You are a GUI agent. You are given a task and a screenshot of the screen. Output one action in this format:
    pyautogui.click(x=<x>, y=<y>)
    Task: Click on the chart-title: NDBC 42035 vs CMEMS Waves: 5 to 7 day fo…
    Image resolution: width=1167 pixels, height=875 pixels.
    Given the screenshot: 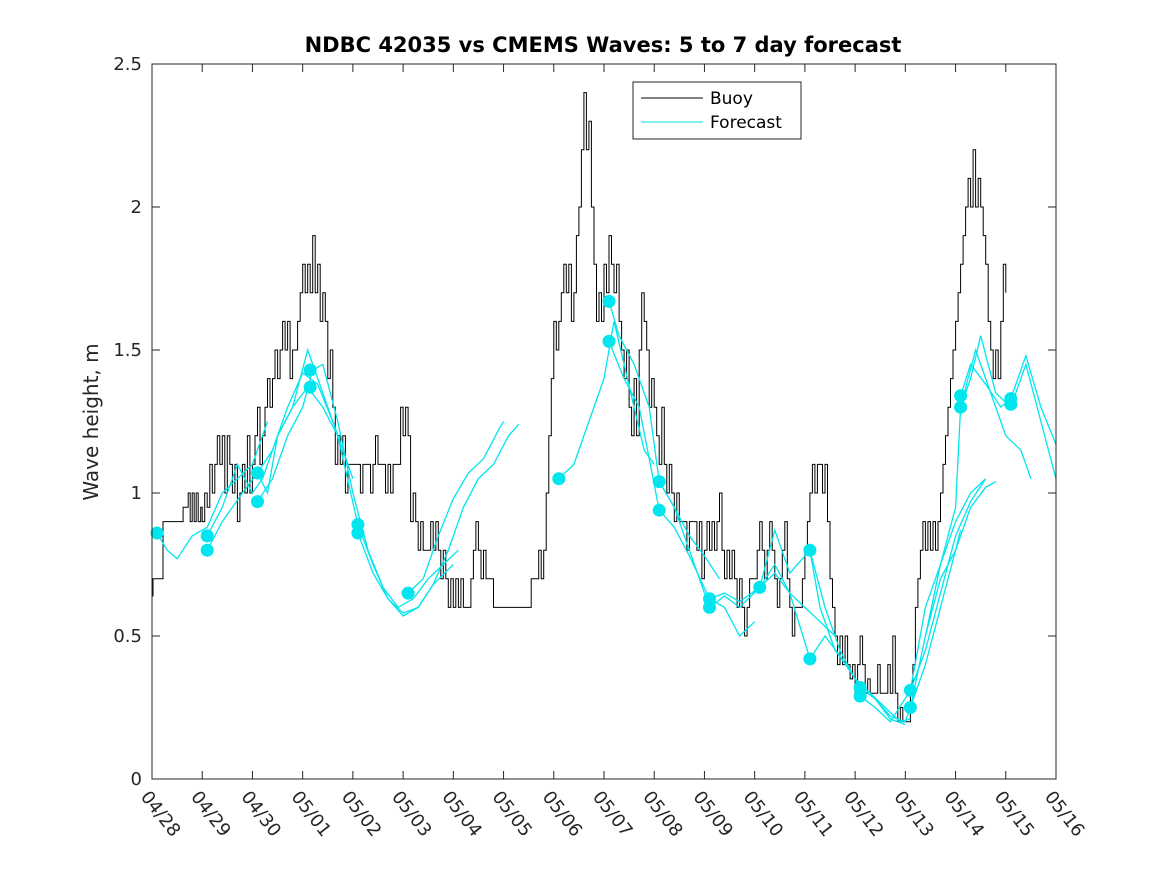 What is the action you would take?
    pyautogui.click(x=603, y=45)
    